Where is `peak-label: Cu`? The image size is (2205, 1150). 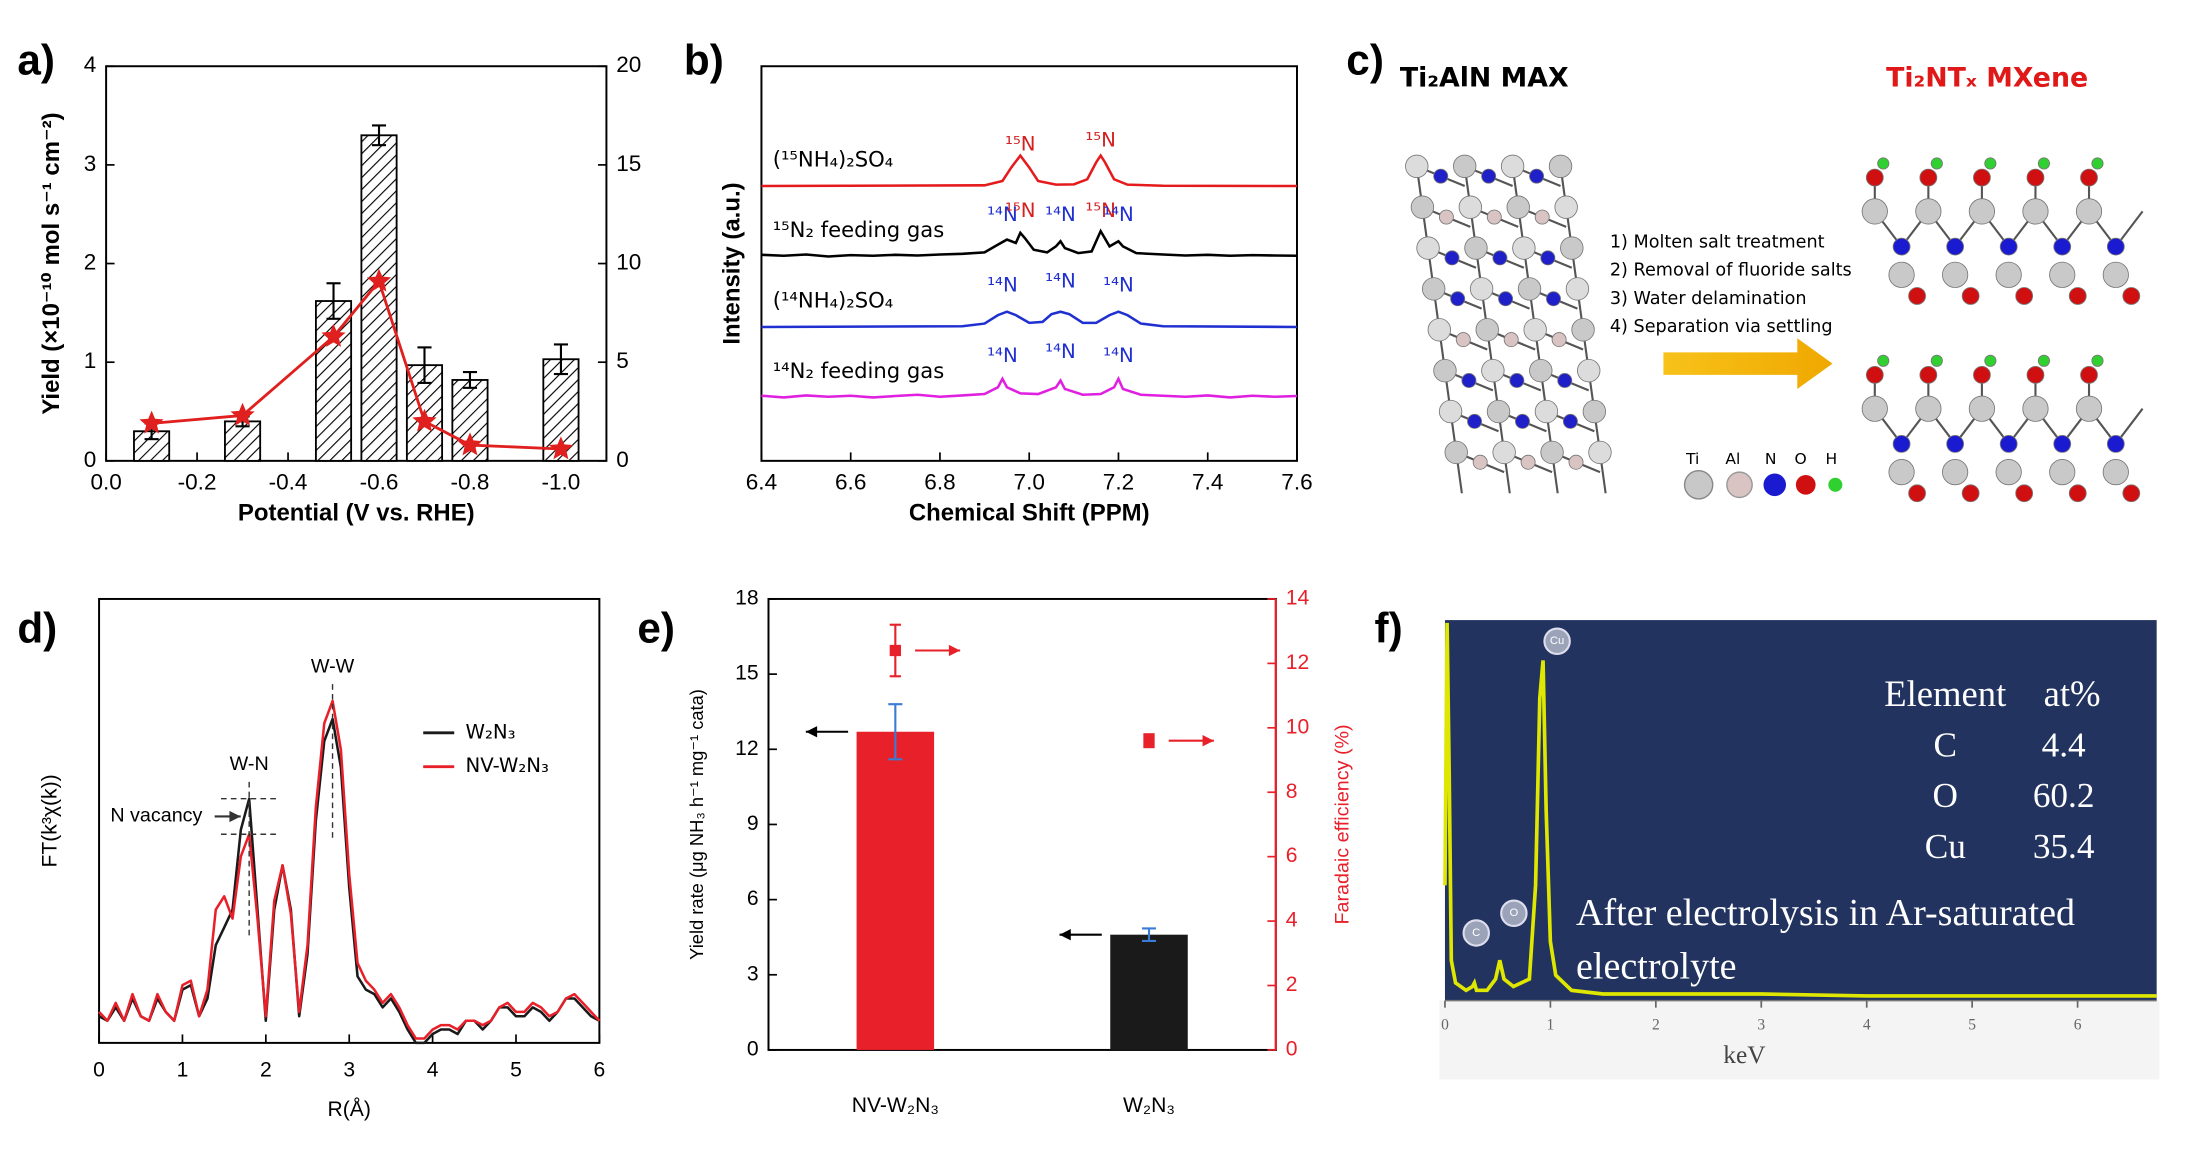
peak-label: Cu is located at coordinates (1557, 641).